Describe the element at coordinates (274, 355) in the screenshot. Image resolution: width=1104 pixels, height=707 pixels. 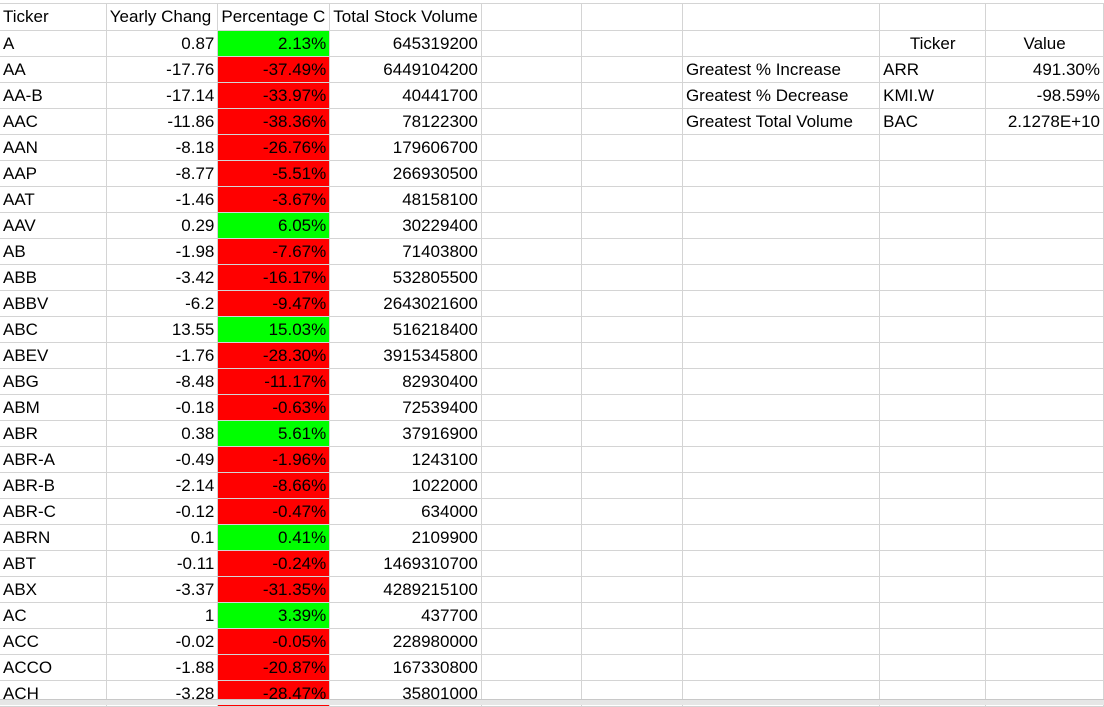
I see `percent-change-cell: -28.30%` at that location.